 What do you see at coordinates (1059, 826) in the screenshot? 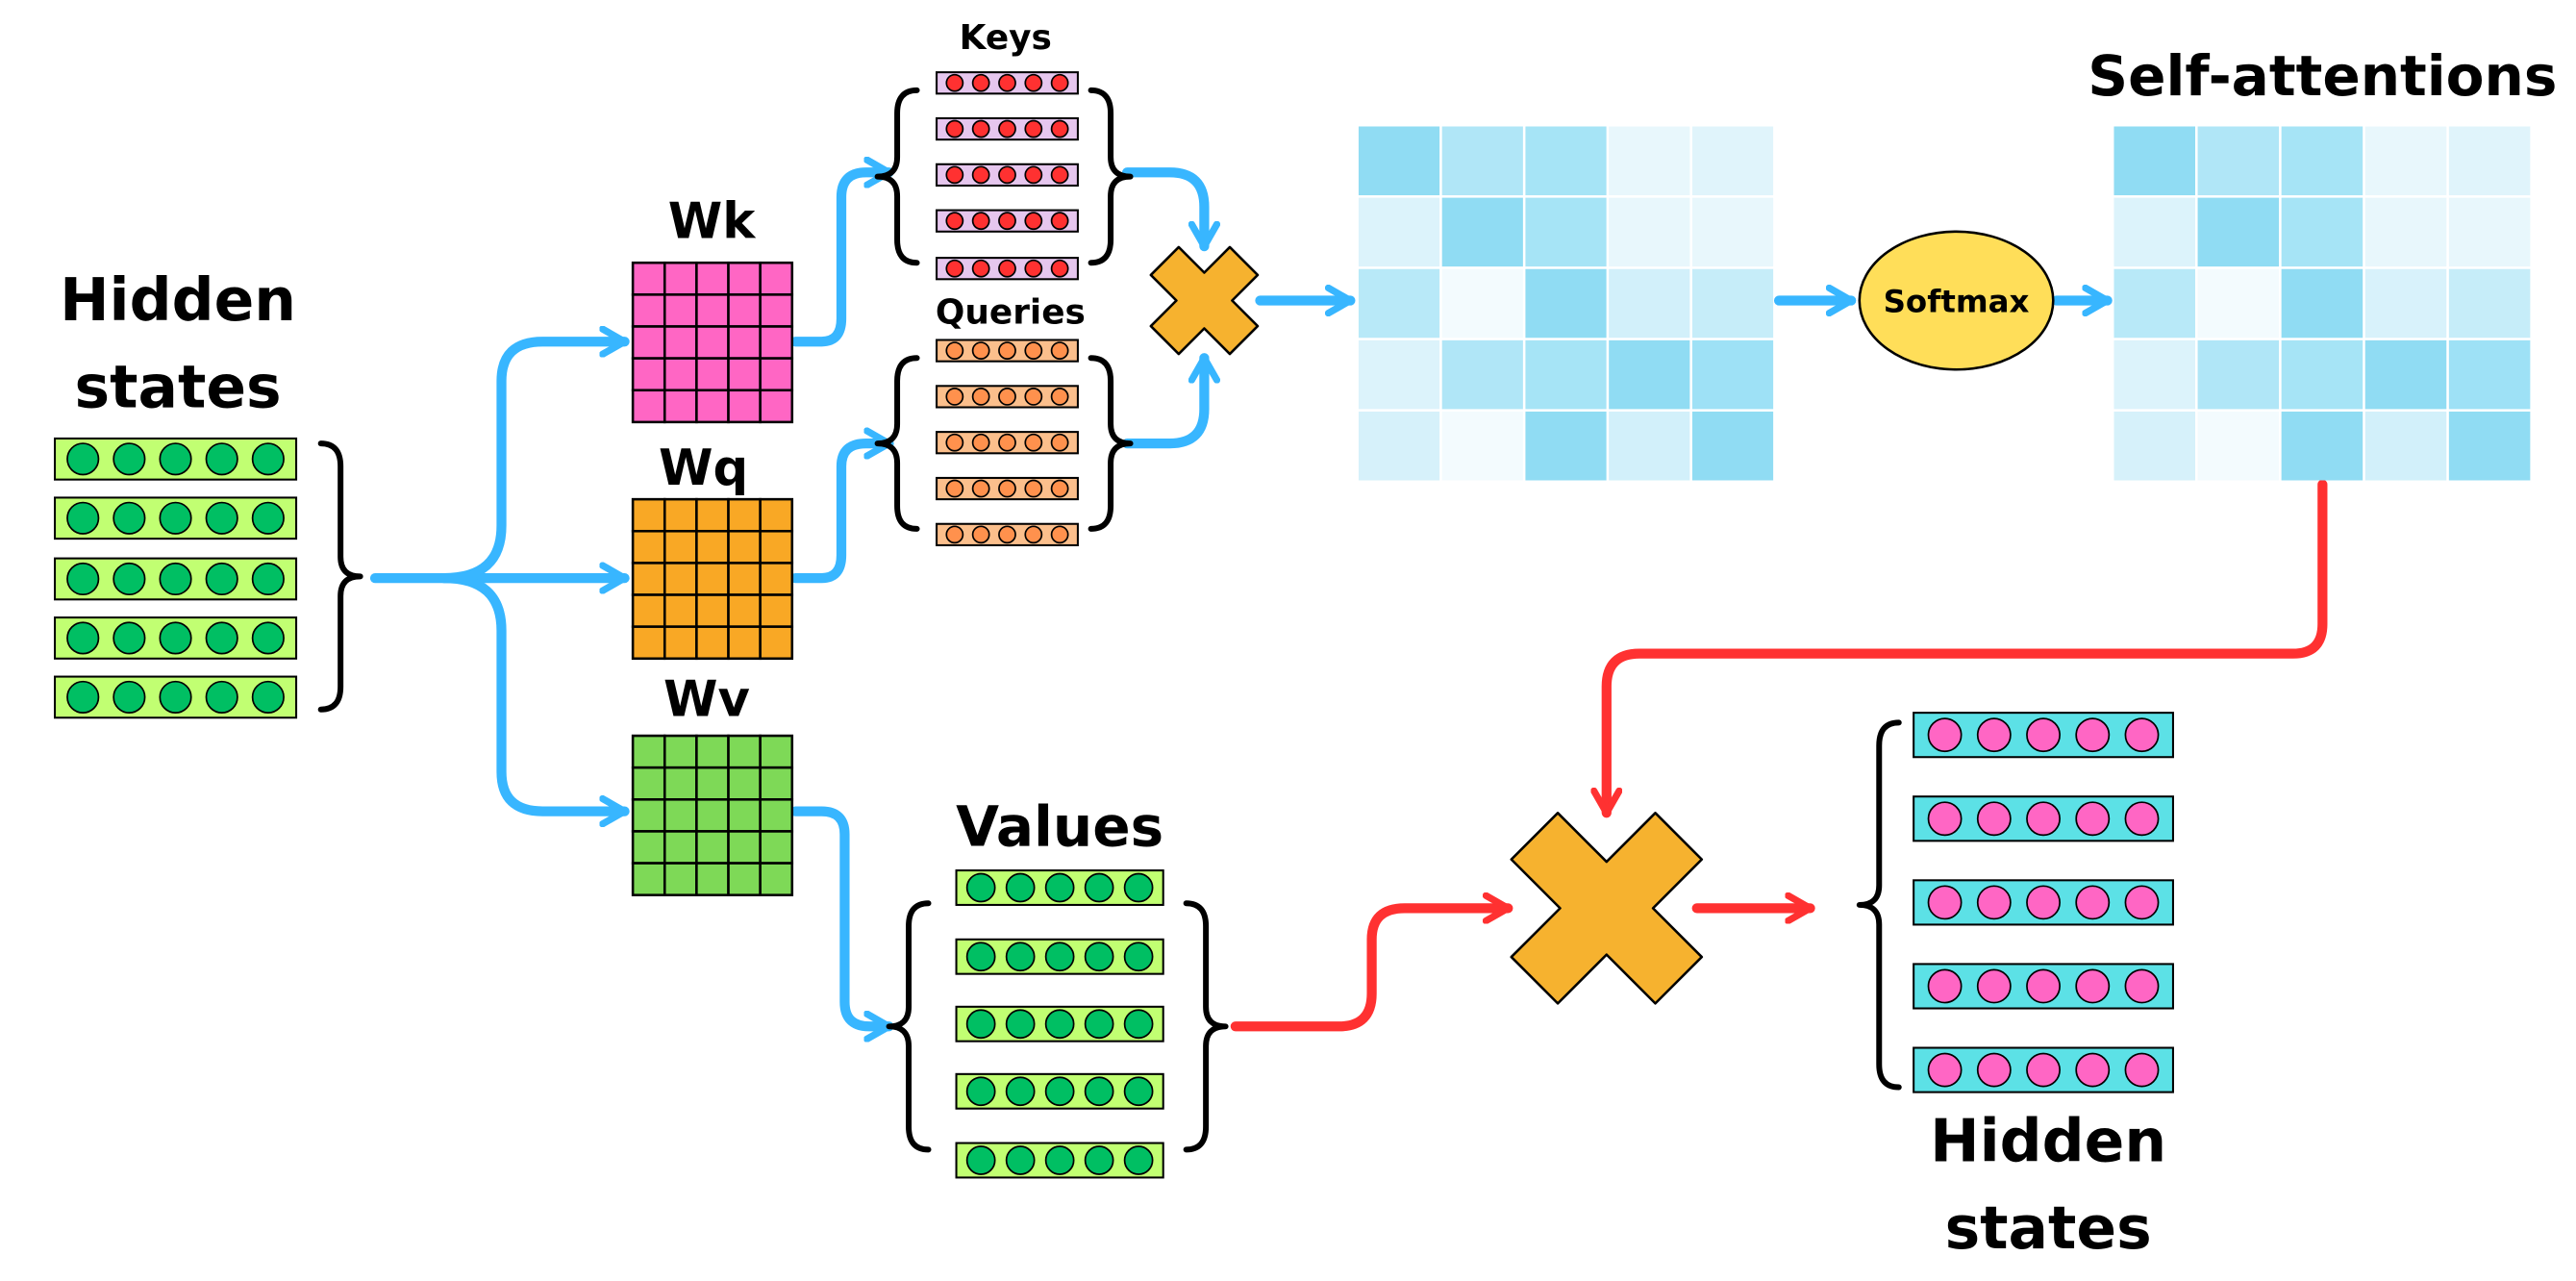
I see `values-label: Values` at bounding box center [1059, 826].